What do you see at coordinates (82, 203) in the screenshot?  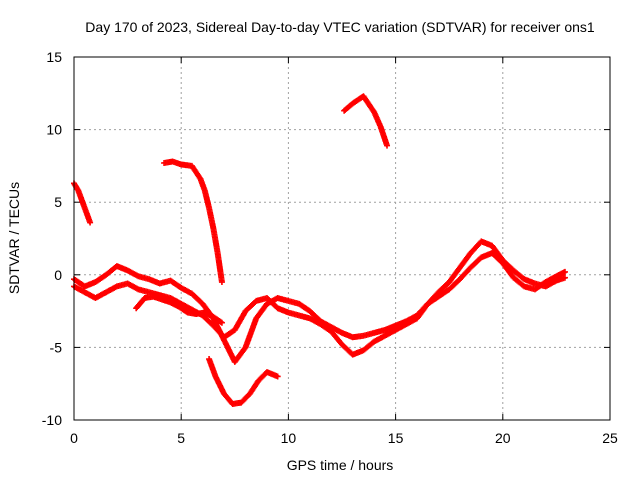 I see `series-track-a` at bounding box center [82, 203].